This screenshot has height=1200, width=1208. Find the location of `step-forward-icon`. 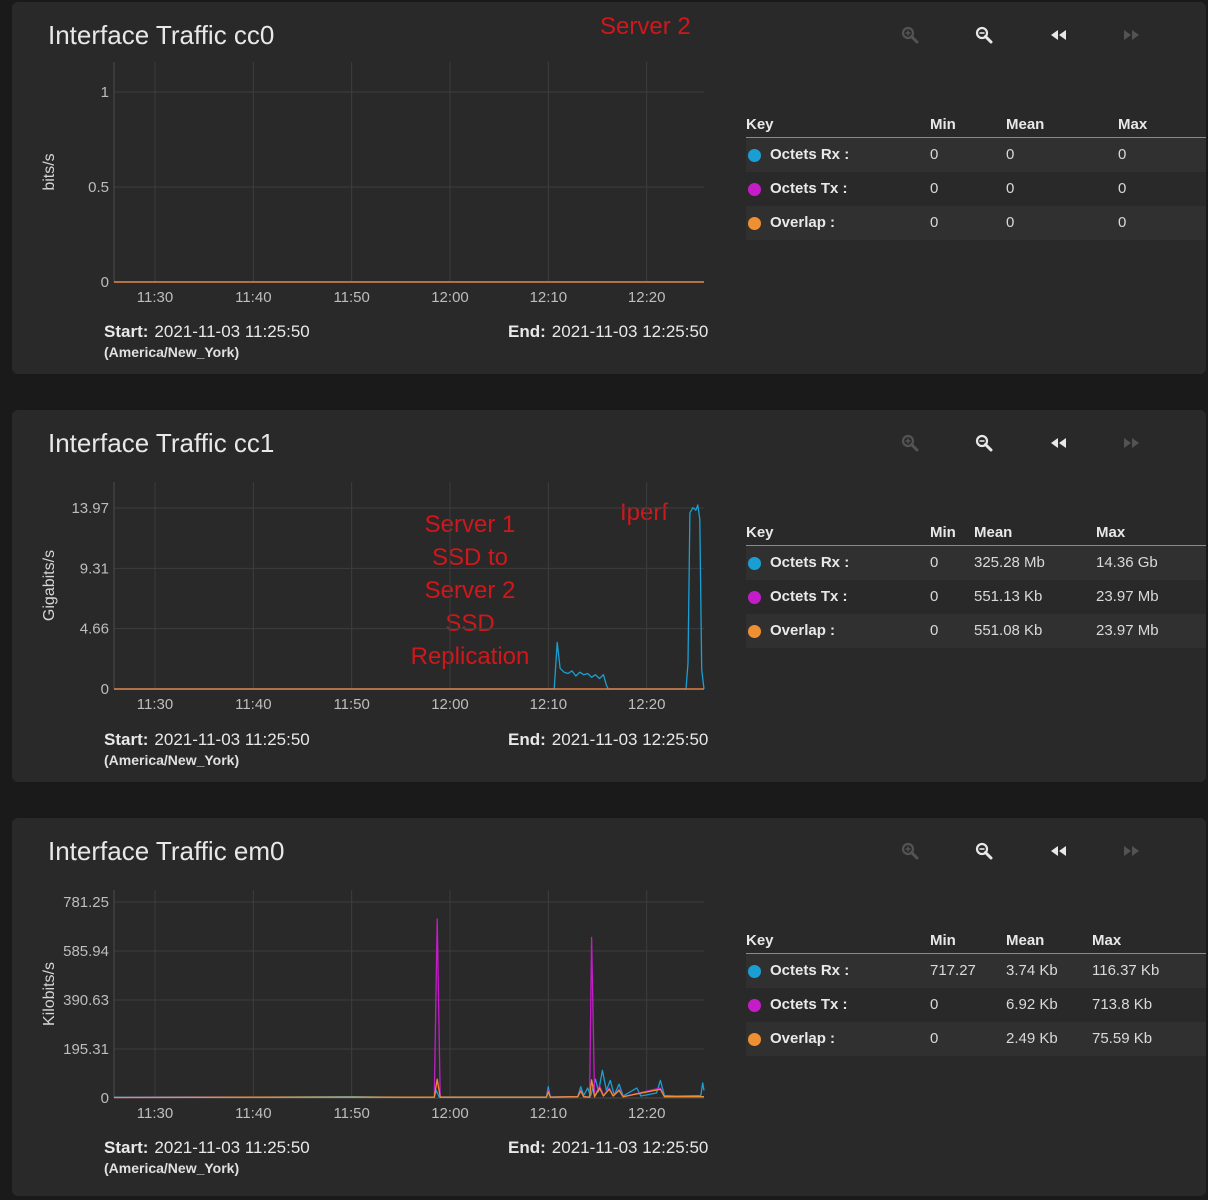

step-forward-icon is located at coordinates (1132, 851).